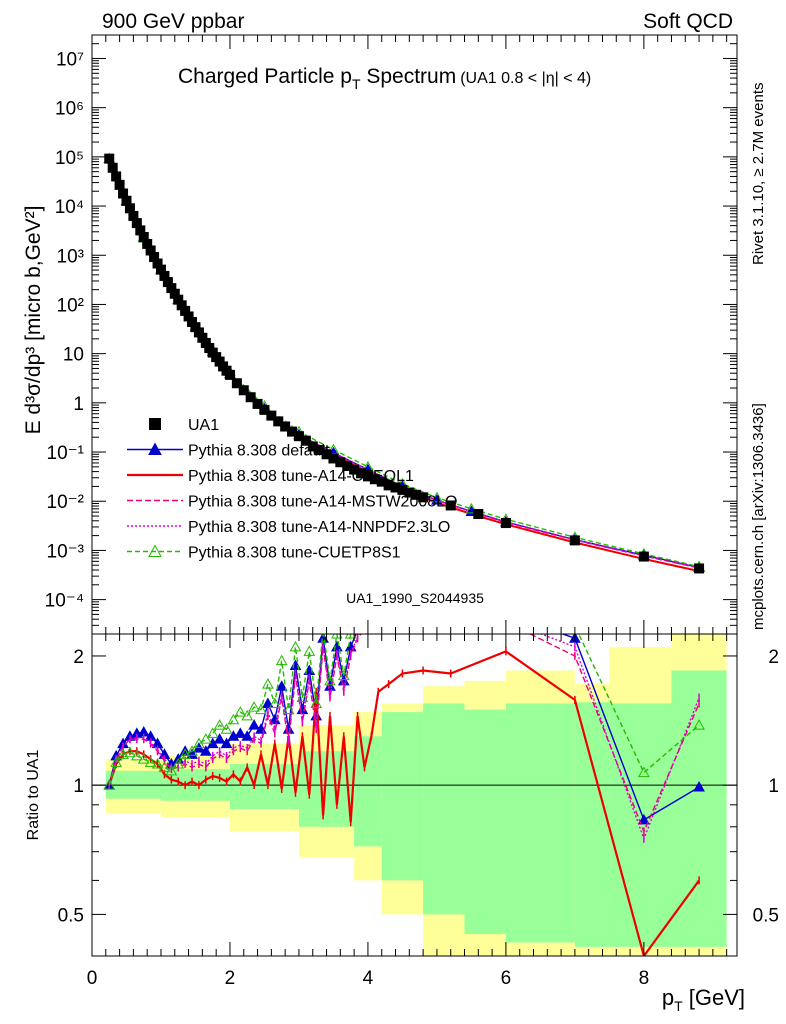 Image resolution: width=786 pixels, height=1024 pixels. Describe the element at coordinates (66, 453) in the screenshot. I see `main-ytick-label: 10⁻¹` at that location.